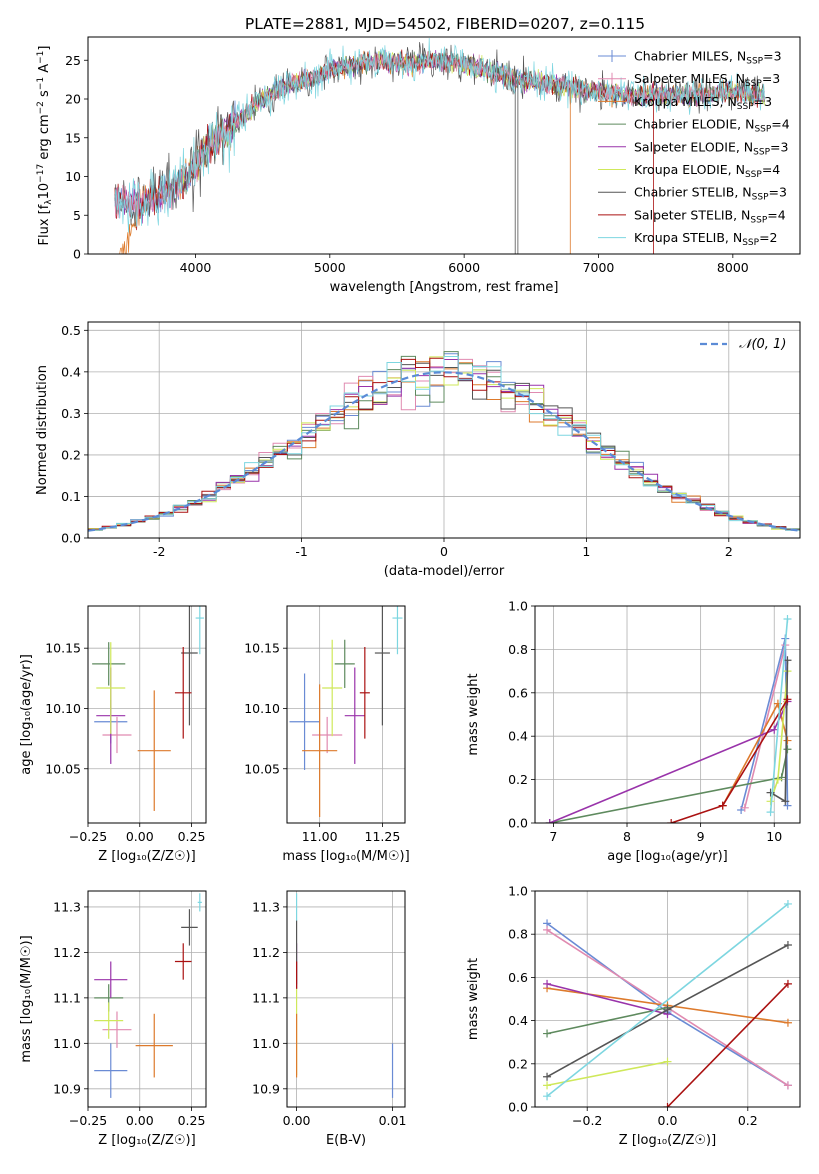 The image size is (819, 1174). I want to click on legend-label: Salpeter MILES, NSSP=3, so click(707, 80).